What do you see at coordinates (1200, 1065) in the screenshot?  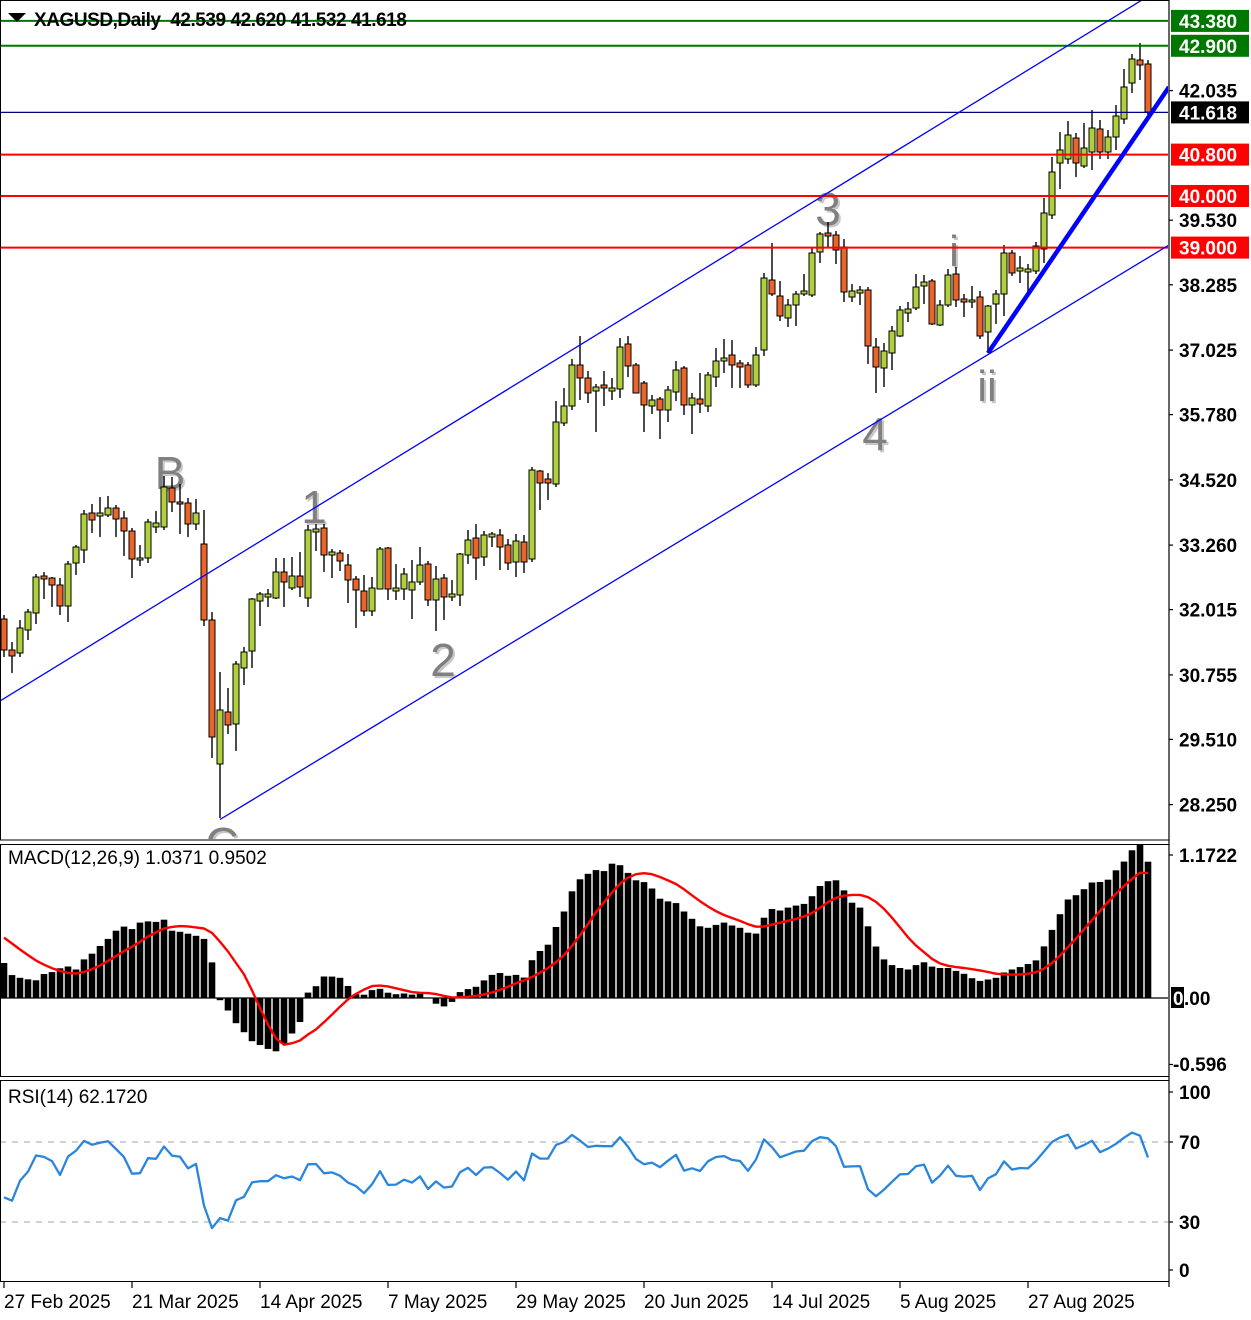 I see `svg-text: -0.596` at bounding box center [1200, 1065].